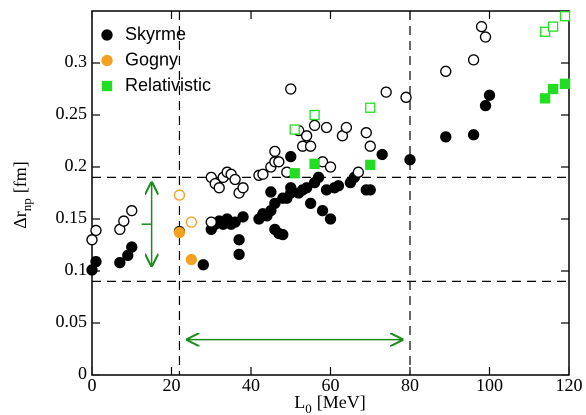  What do you see at coordinates (76, 165) in the screenshot?
I see `y-tick-label: 0.2` at bounding box center [76, 165].